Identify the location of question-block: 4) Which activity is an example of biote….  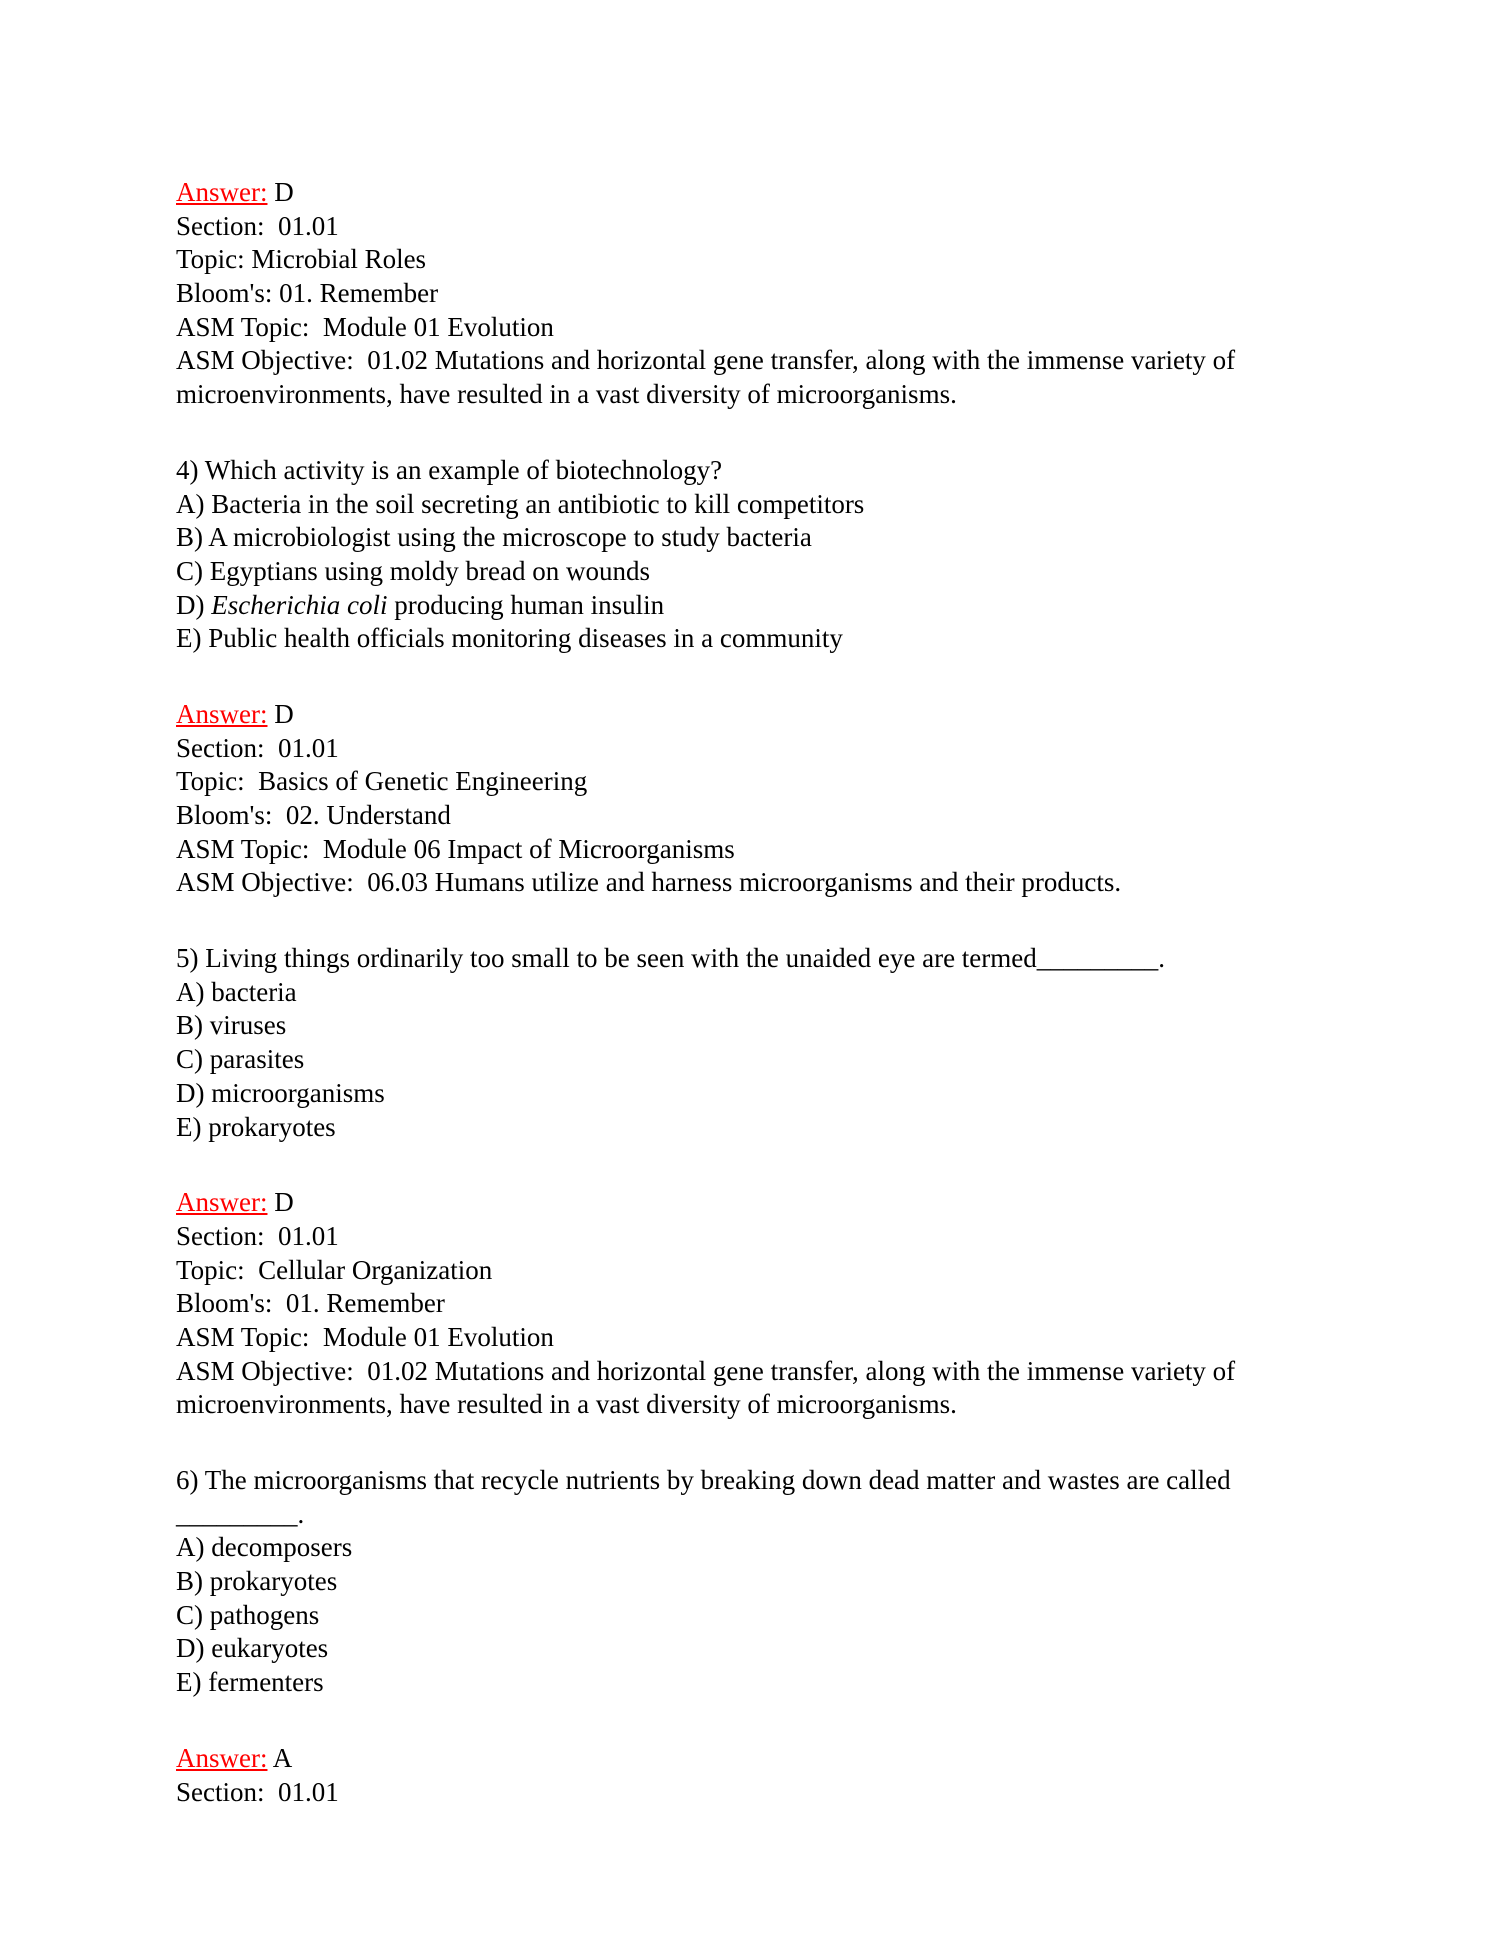
(756, 555).